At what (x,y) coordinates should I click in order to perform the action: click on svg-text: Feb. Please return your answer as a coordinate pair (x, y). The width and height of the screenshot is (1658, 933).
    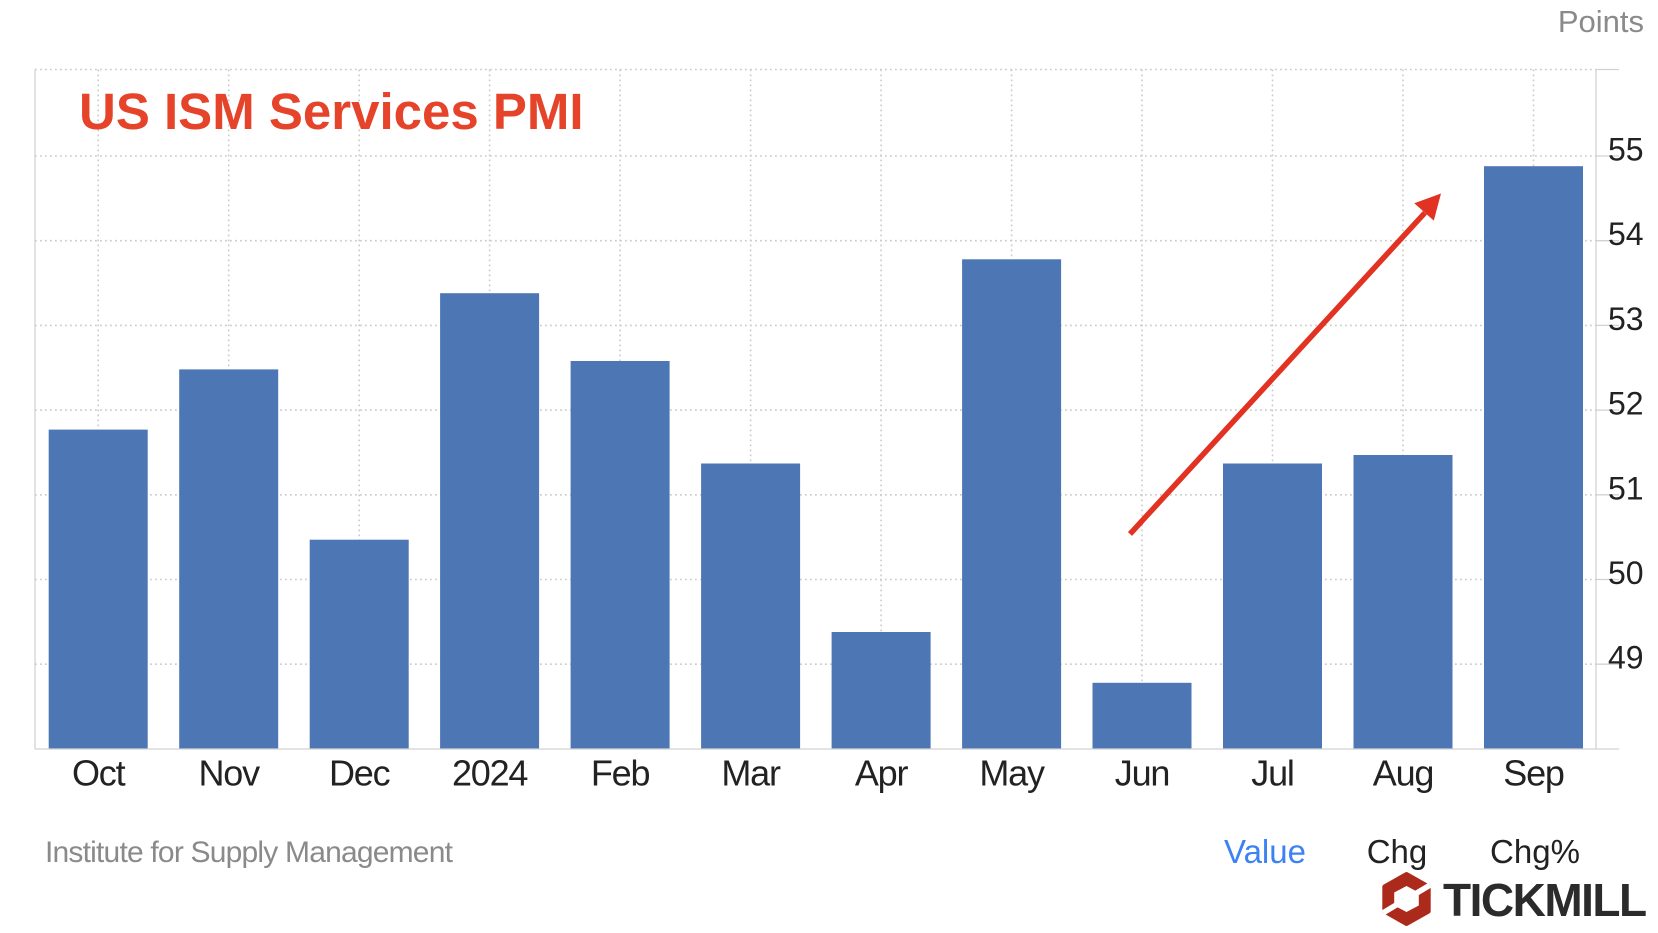
    Looking at the image, I should click on (620, 773).